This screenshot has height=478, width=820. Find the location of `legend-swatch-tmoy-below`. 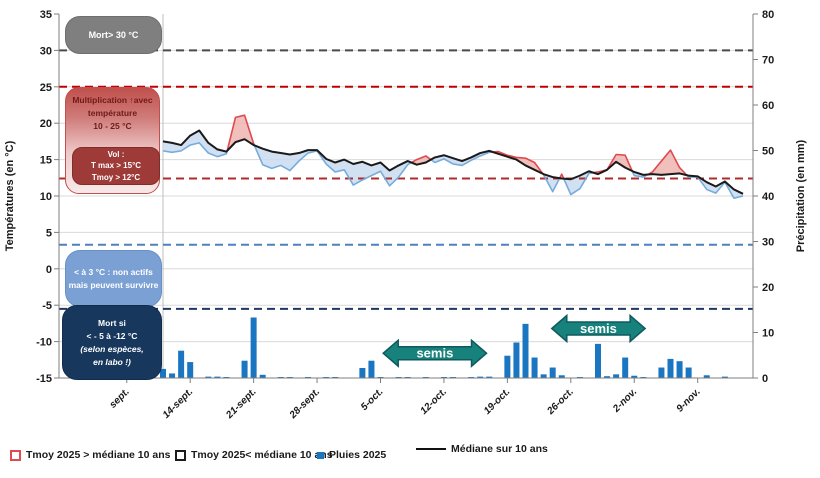

legend-swatch-tmoy-below is located at coordinates (180, 455).